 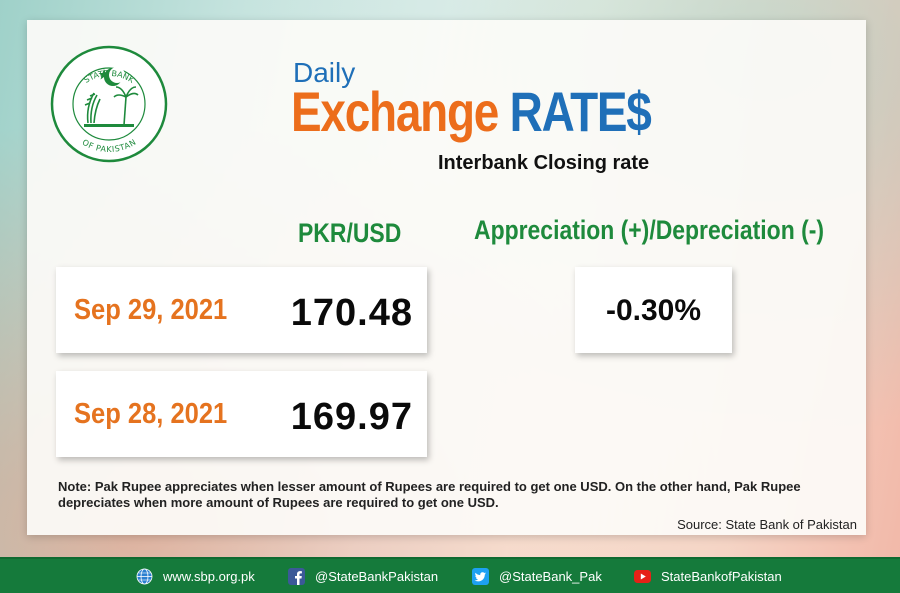 What do you see at coordinates (209, 576) in the screenshot?
I see `footer-website-text: www.sbp.org.pk` at bounding box center [209, 576].